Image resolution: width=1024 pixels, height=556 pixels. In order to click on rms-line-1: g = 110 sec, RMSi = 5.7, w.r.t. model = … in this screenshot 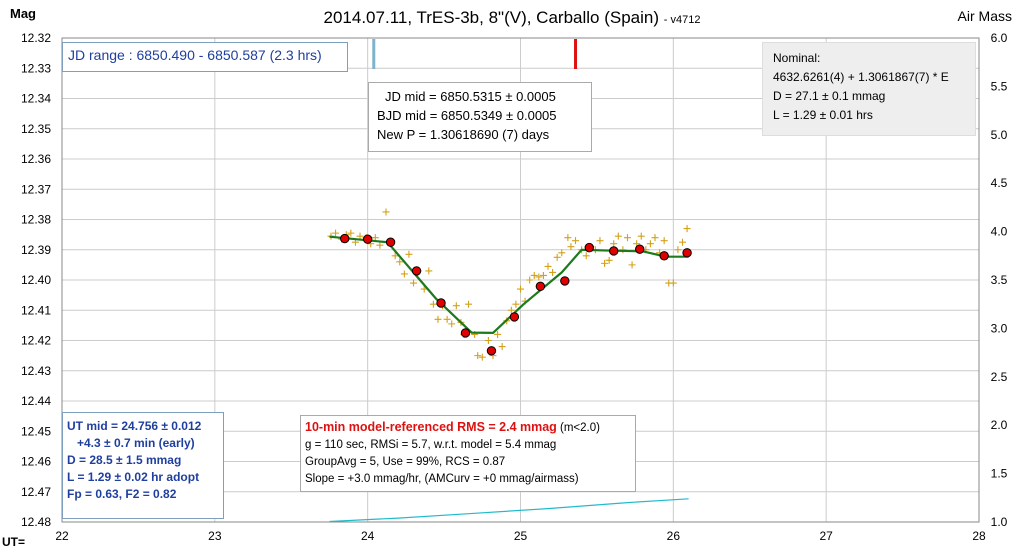, I will do `click(431, 445)`.